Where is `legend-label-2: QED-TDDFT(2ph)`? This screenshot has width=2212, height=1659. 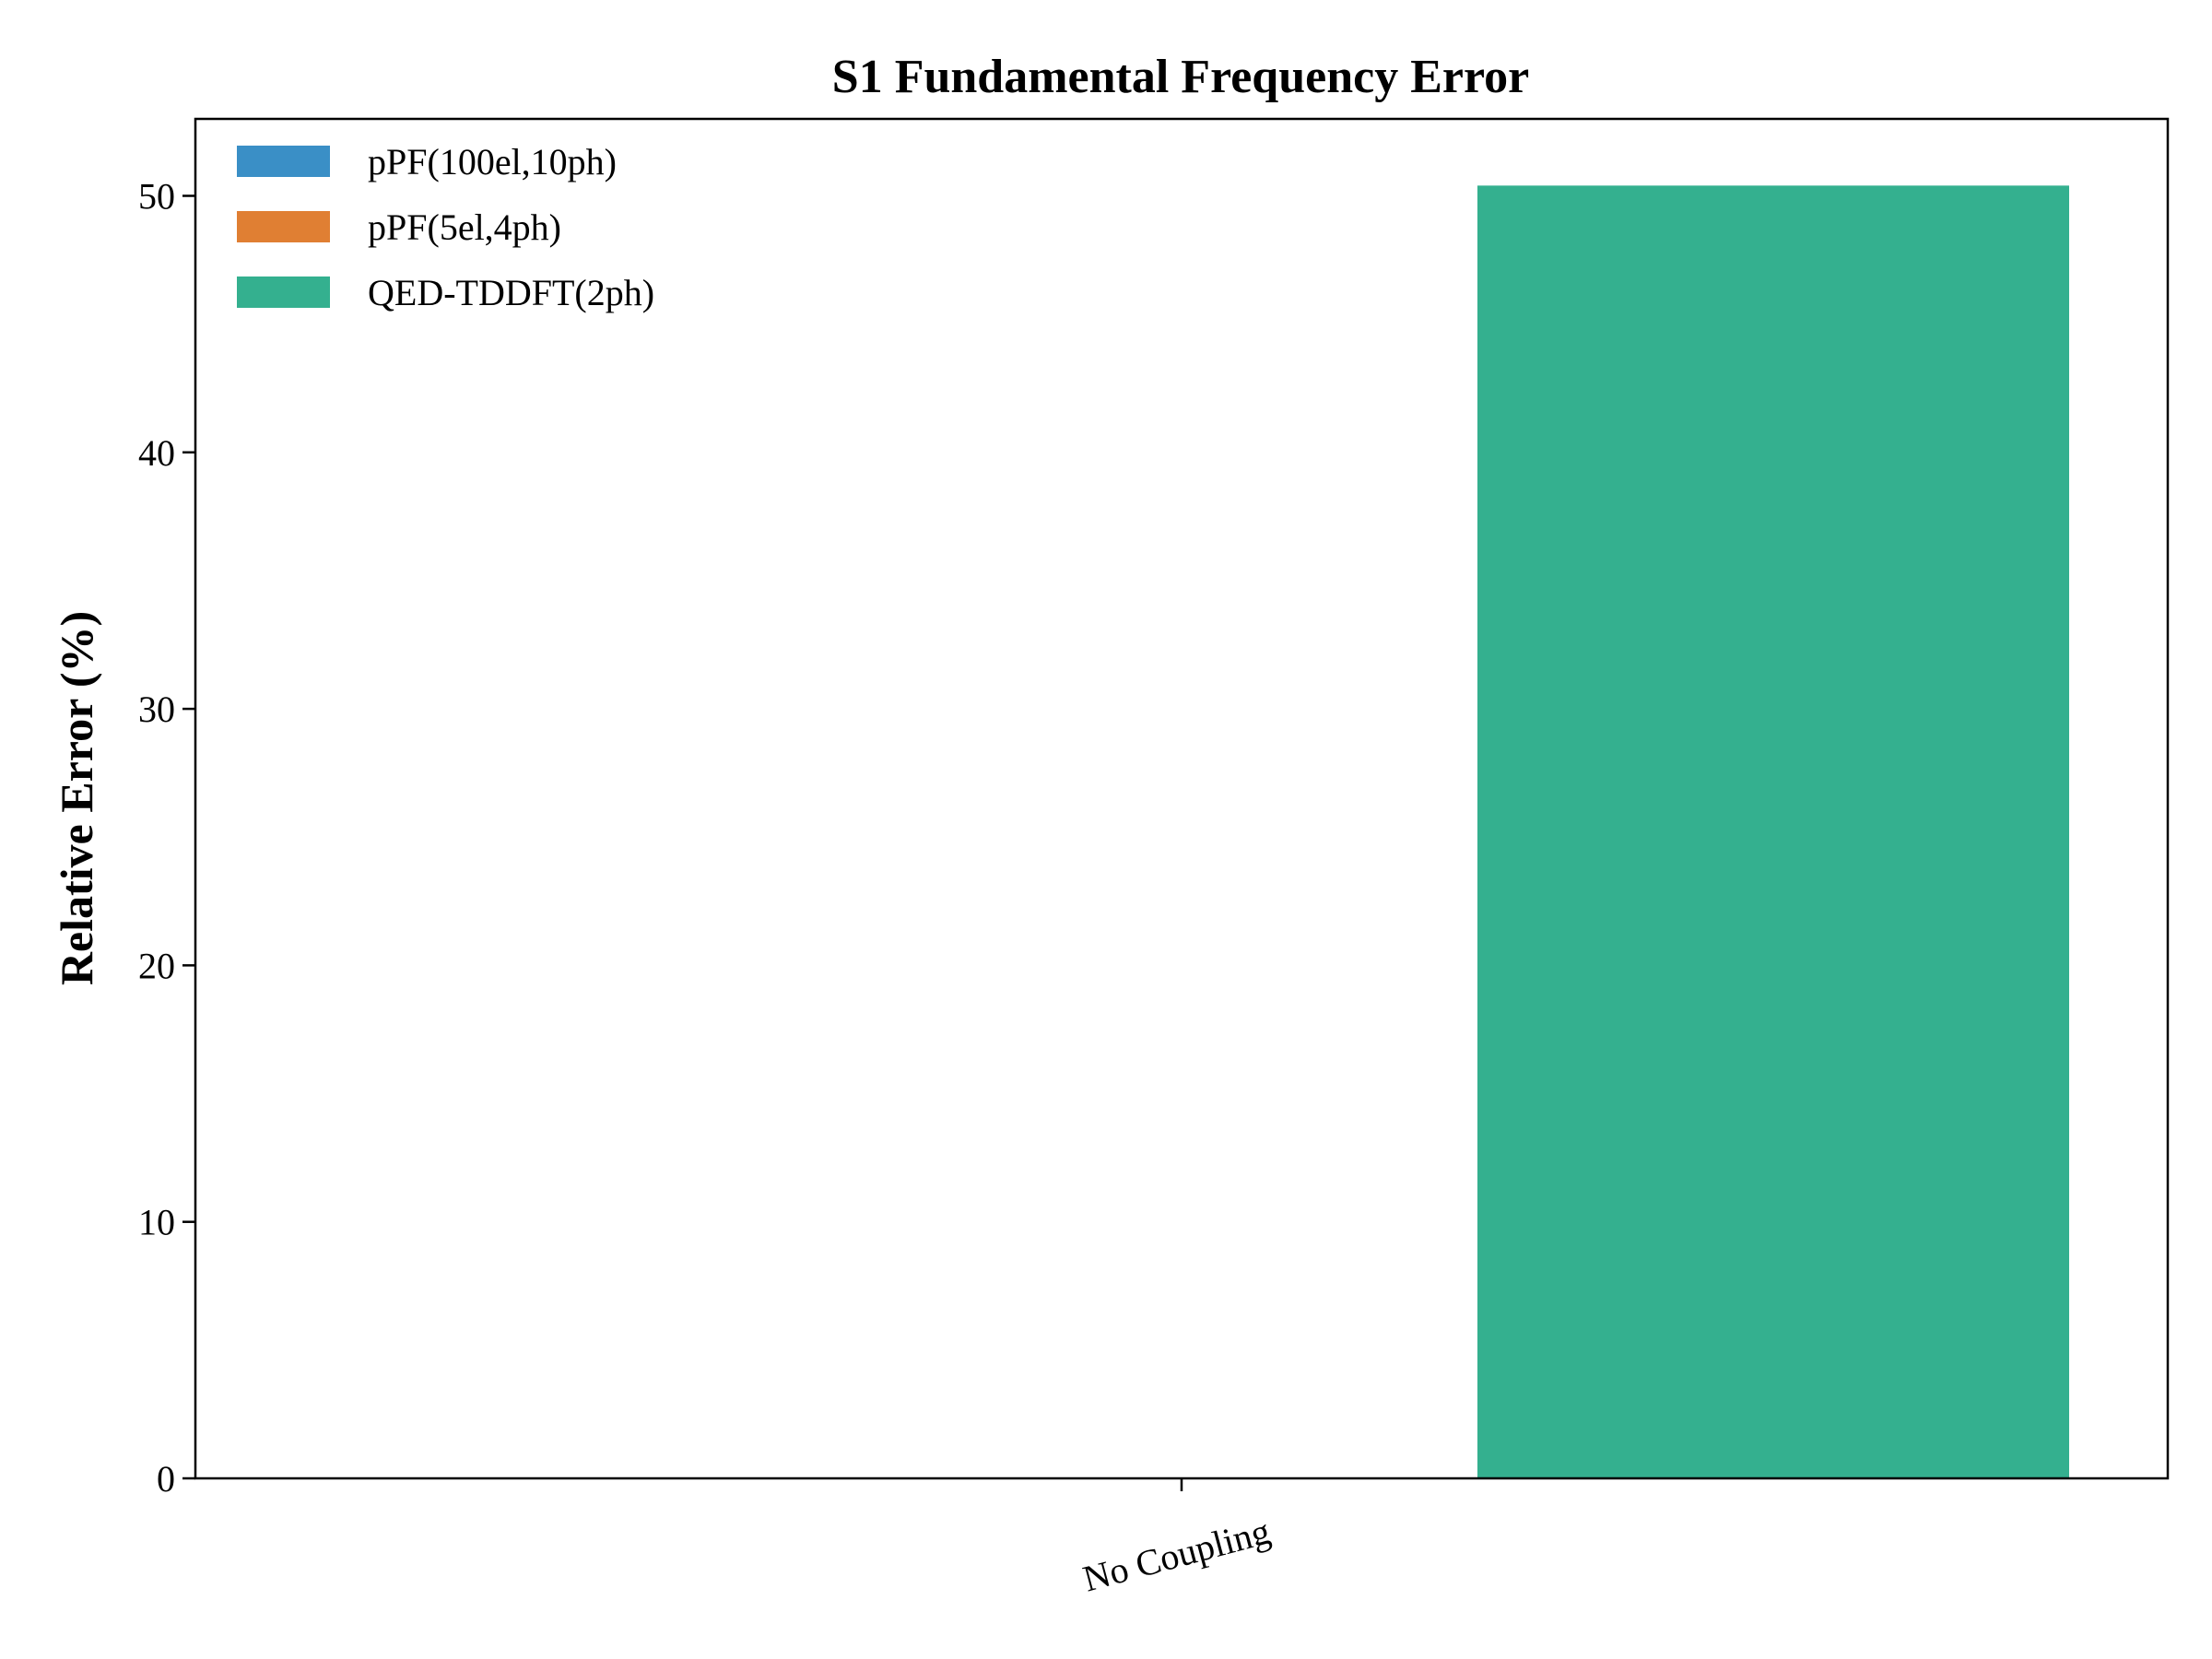 legend-label-2: QED-TDDFT(2ph) is located at coordinates (511, 292).